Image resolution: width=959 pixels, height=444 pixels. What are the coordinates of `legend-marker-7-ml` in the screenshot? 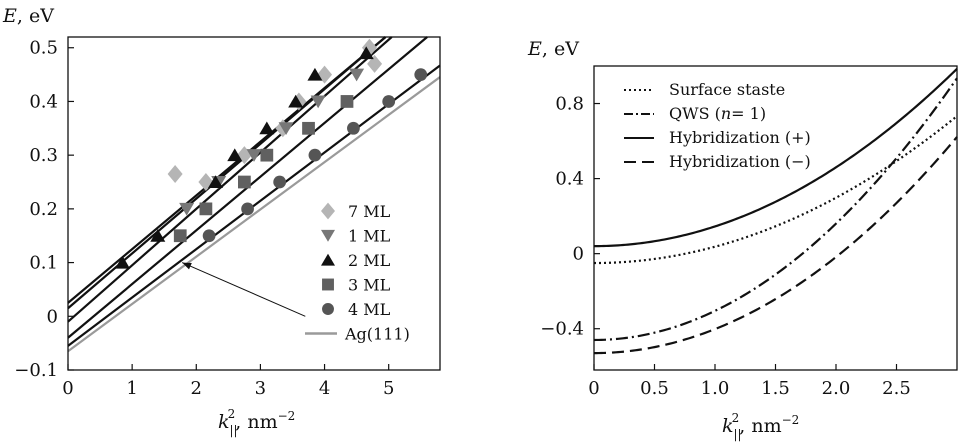 It's located at (328, 211).